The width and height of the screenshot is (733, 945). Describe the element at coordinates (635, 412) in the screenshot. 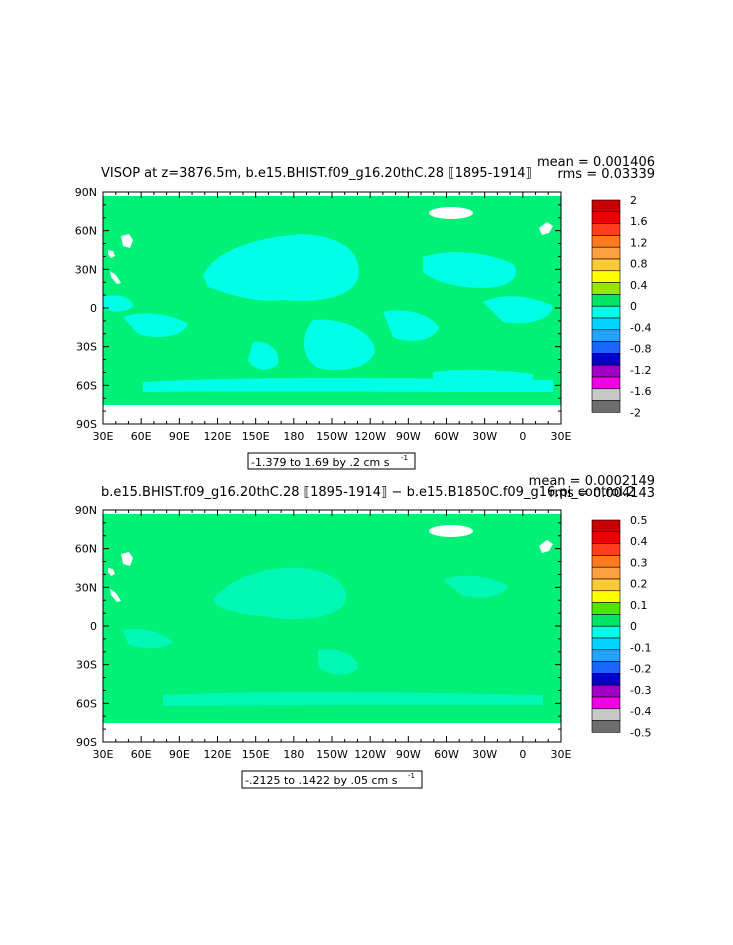

I see `colorbar-label: -2` at that location.